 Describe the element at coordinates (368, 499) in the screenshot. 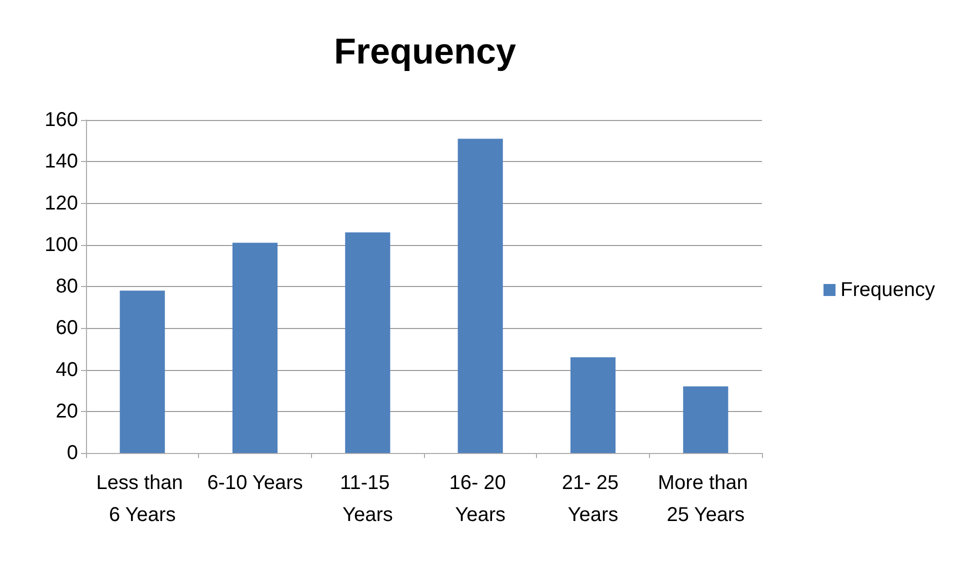

I see `x-tick-label: 11-15 Years` at that location.